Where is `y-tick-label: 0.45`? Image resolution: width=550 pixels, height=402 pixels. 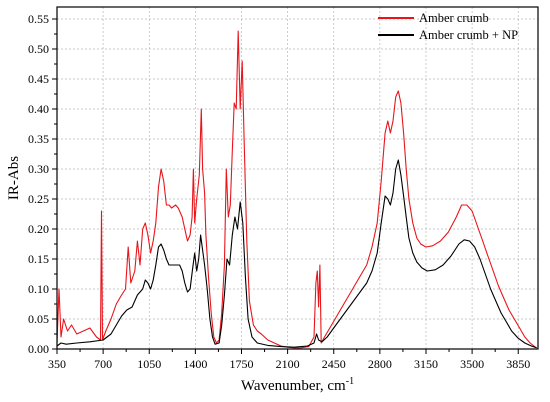 y-tick-label: 0.45 is located at coordinates (38, 79).